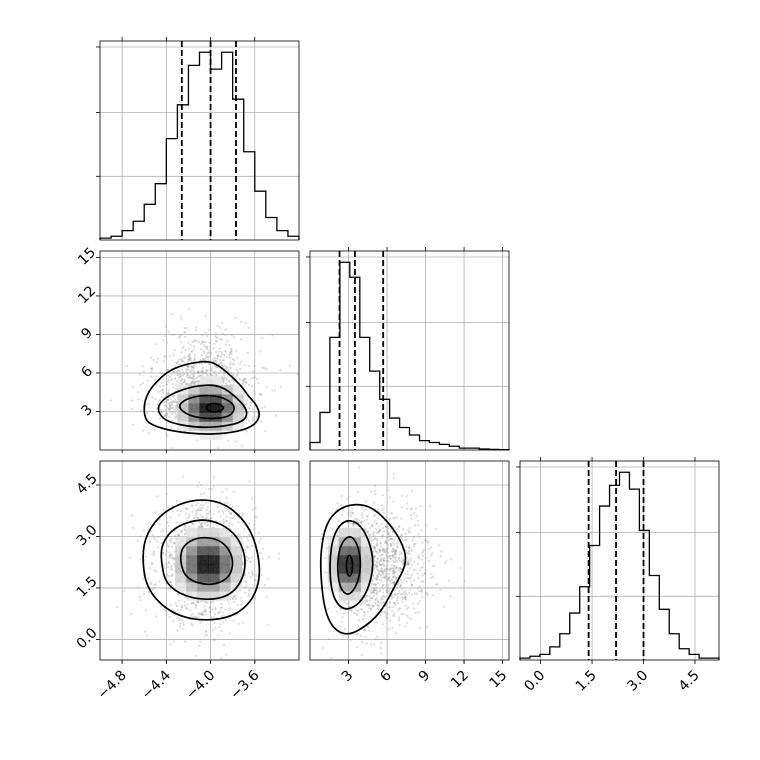 Image resolution: width=760 pixels, height=760 pixels. What do you see at coordinates (87, 334) in the screenshot?
I see `y-tick-label: 9` at bounding box center [87, 334].